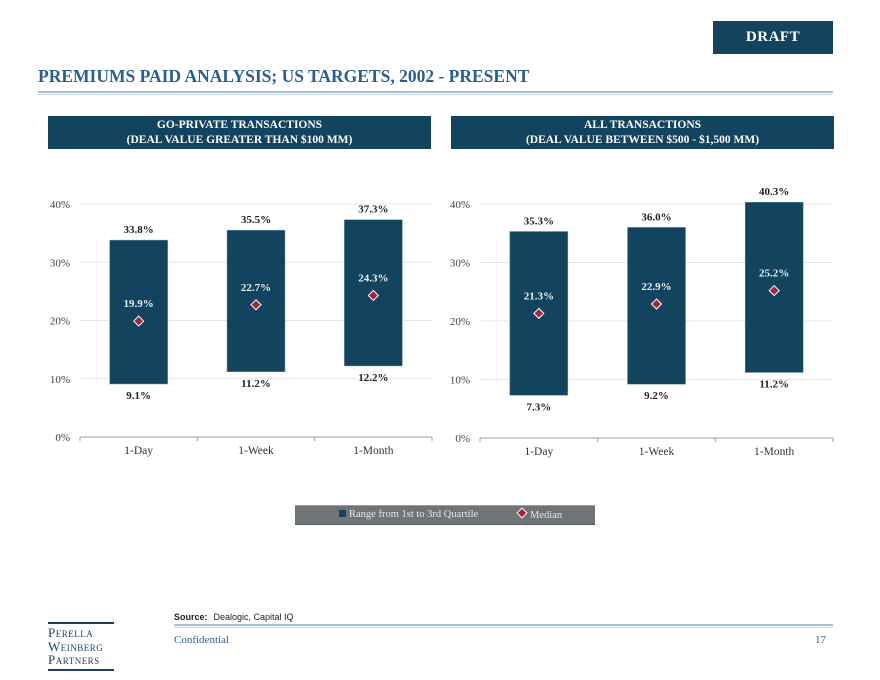 Image resolution: width=880 pixels, height=680 pixels. What do you see at coordinates (774, 192) in the screenshot?
I see `right-high-label: 40.3%` at bounding box center [774, 192].